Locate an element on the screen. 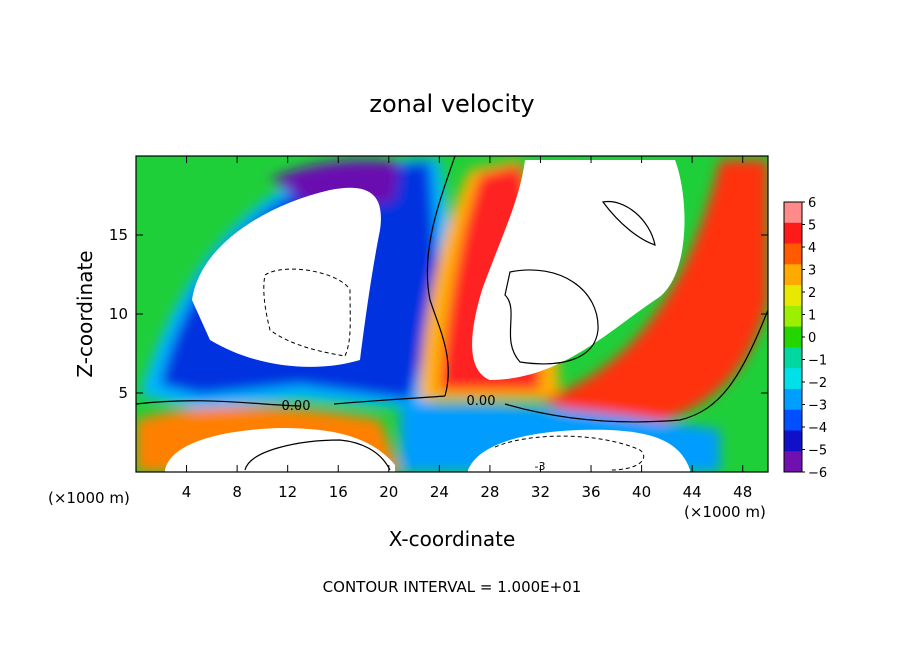 This screenshot has width=904, height=654. x-tick-label: 12 is located at coordinates (287, 492).